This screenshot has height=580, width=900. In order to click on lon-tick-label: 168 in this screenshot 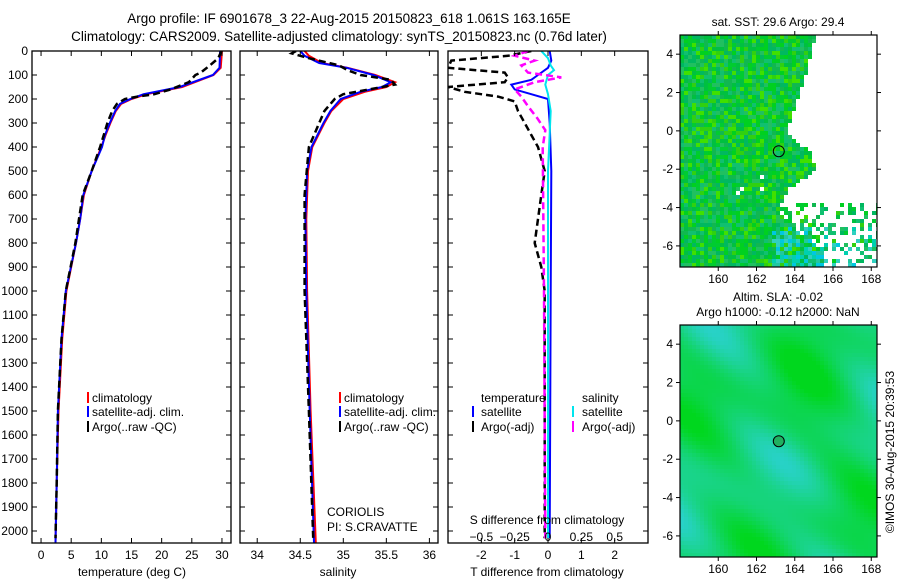, I will do `click(871, 279)`.